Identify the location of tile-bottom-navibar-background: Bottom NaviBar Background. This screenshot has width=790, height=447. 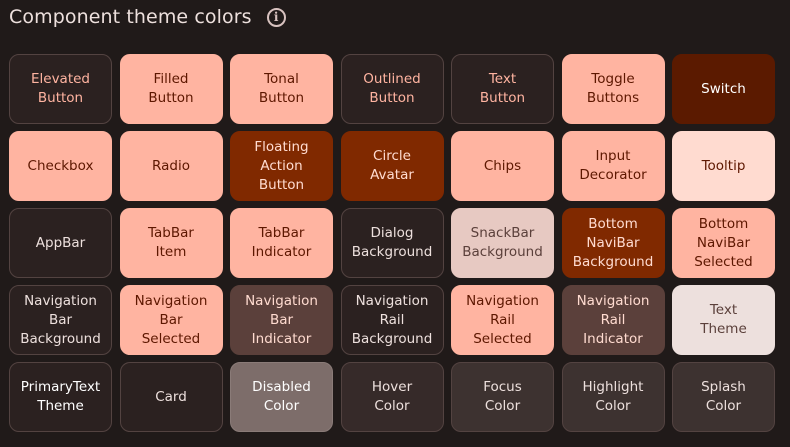
(613, 243).